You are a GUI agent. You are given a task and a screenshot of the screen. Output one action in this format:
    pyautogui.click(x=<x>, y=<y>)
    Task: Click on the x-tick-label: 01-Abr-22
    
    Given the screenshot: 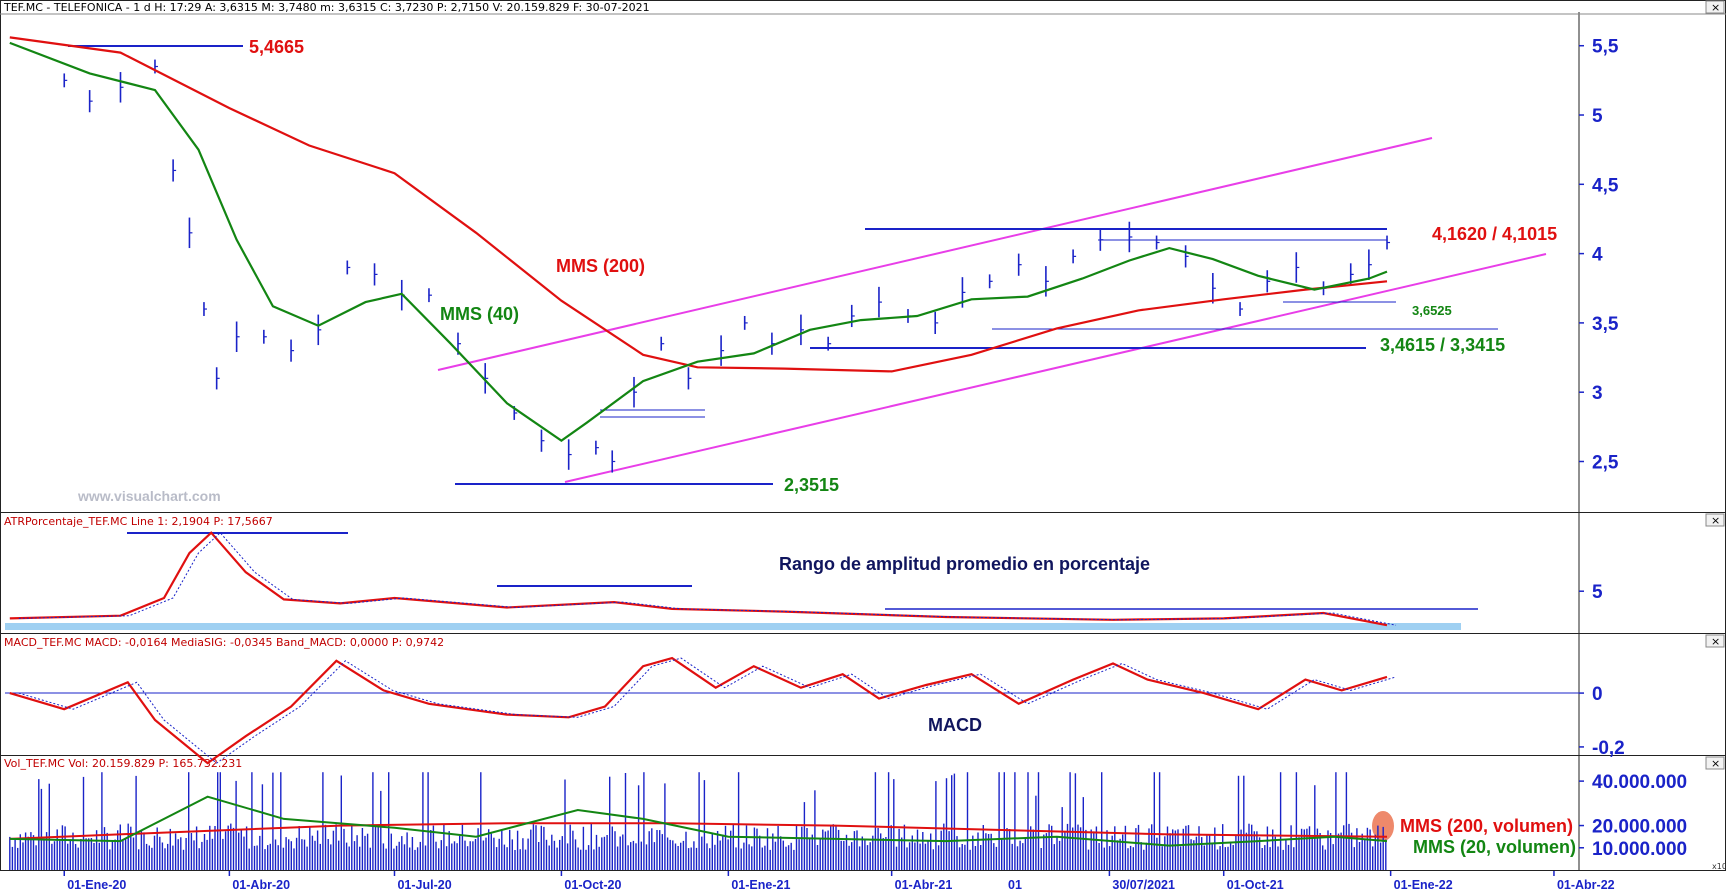 What is the action you would take?
    pyautogui.click(x=1586, y=885)
    